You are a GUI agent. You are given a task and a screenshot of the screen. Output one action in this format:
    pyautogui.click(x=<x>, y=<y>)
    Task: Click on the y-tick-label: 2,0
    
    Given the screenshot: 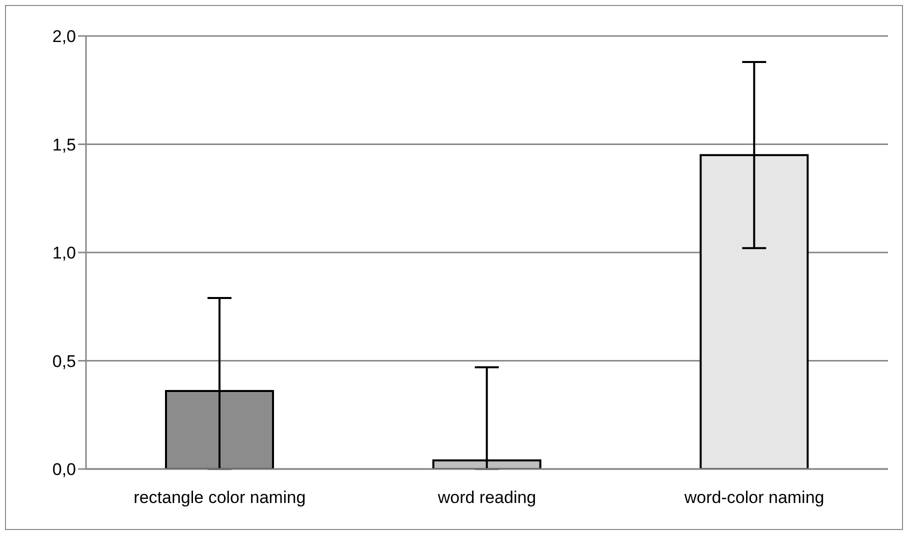 What is the action you would take?
    pyautogui.click(x=64, y=36)
    